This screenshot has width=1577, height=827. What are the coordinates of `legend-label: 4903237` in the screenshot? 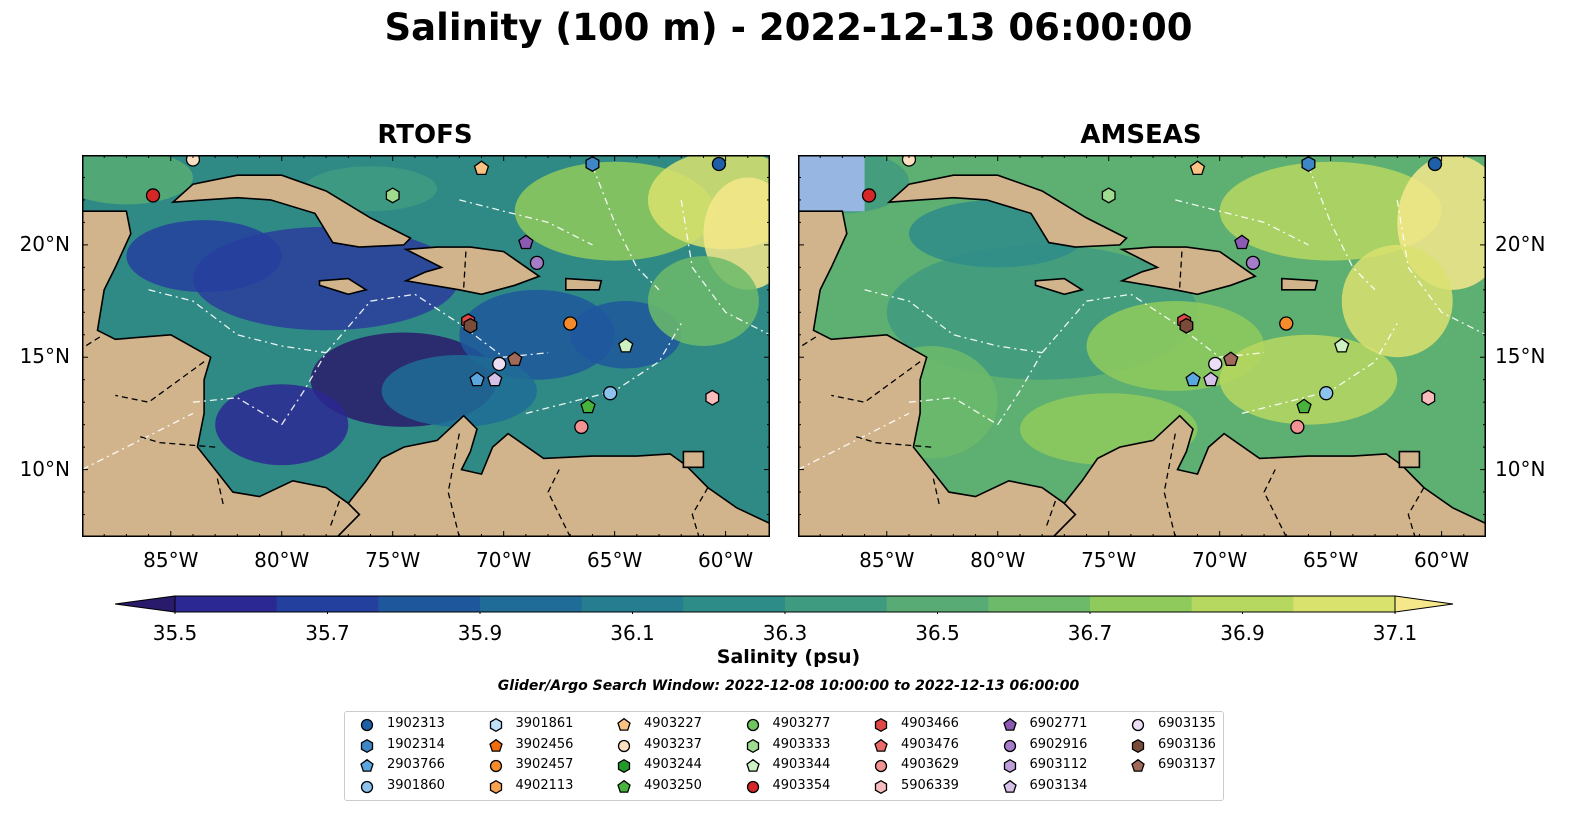 It's located at (673, 744).